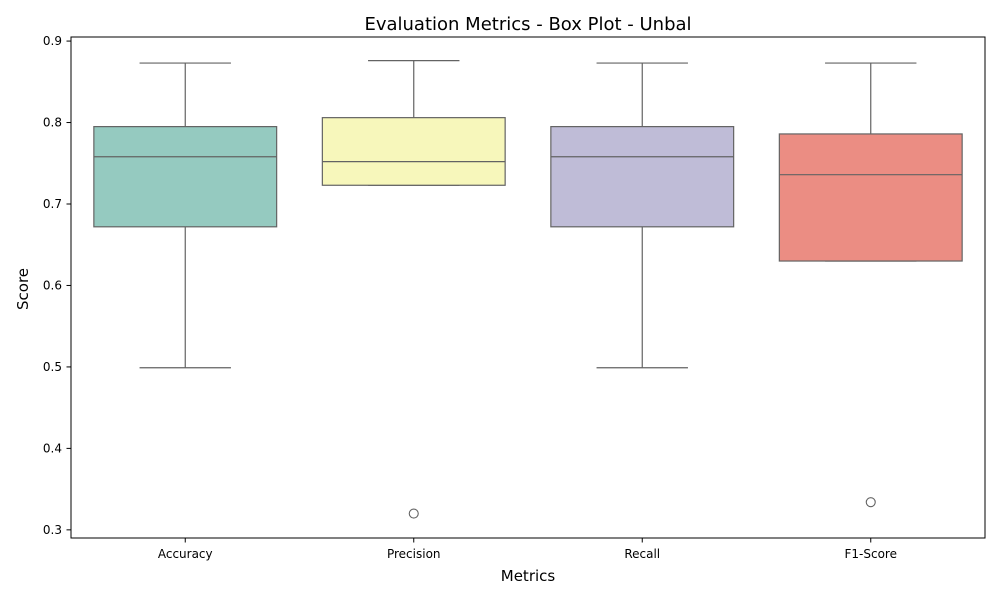 This screenshot has width=1000, height=600. Describe the element at coordinates (52, 41) in the screenshot. I see `y-tick-label: 0.9` at that location.